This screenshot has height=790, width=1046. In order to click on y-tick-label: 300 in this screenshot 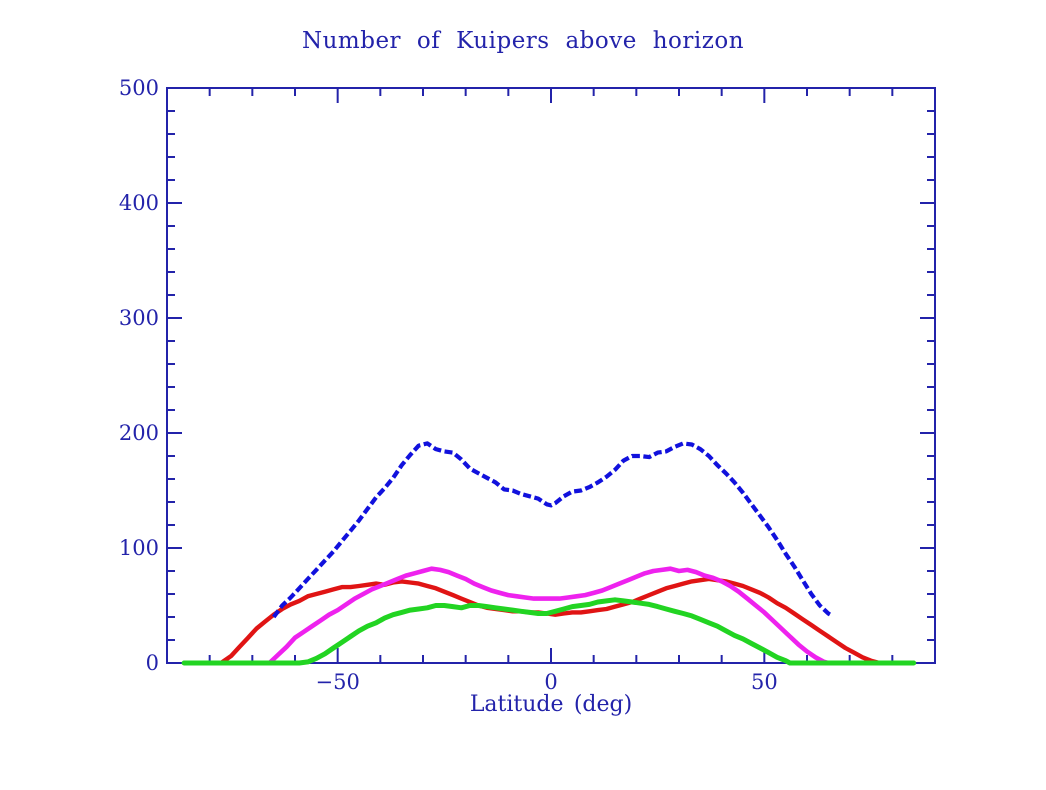, I will do `click(138, 318)`.